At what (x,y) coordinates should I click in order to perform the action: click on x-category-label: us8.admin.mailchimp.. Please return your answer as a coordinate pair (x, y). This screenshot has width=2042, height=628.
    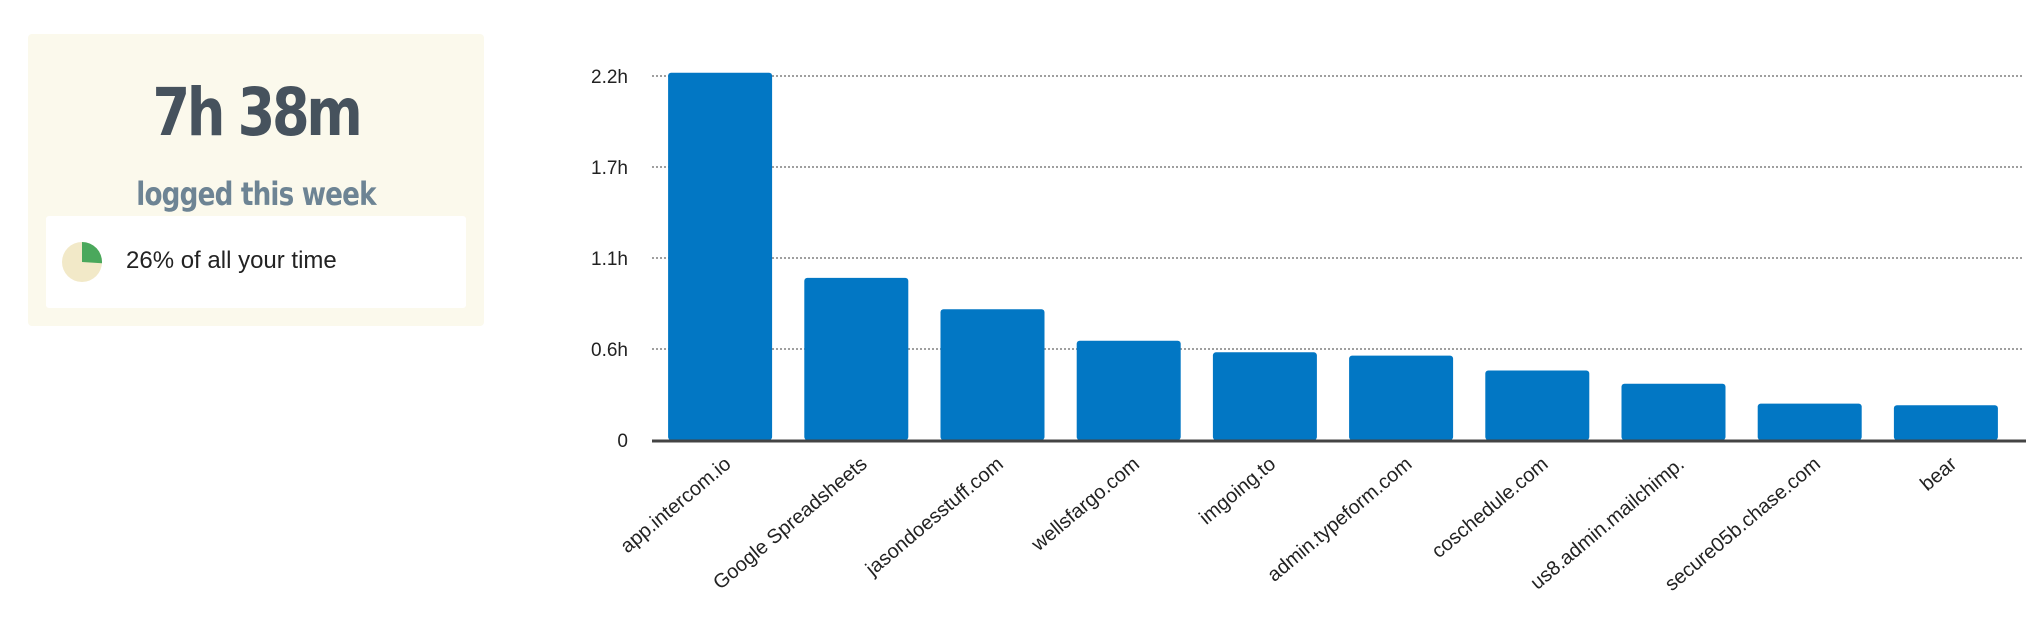
    Looking at the image, I should click on (1607, 523).